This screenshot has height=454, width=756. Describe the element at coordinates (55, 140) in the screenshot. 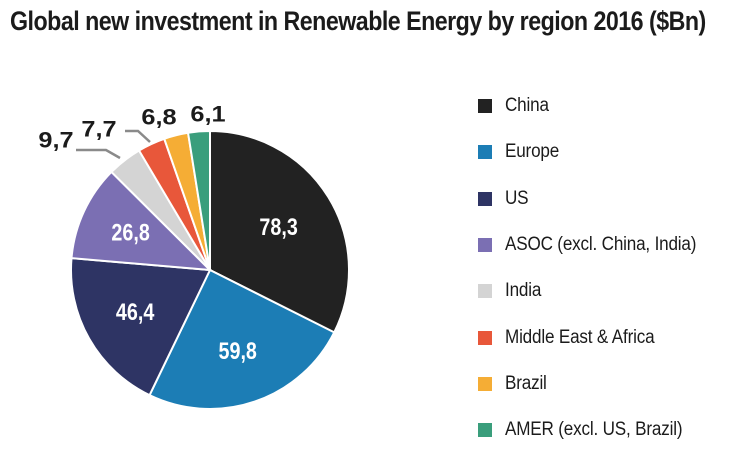

I see `data-label-5: 9,7` at that location.